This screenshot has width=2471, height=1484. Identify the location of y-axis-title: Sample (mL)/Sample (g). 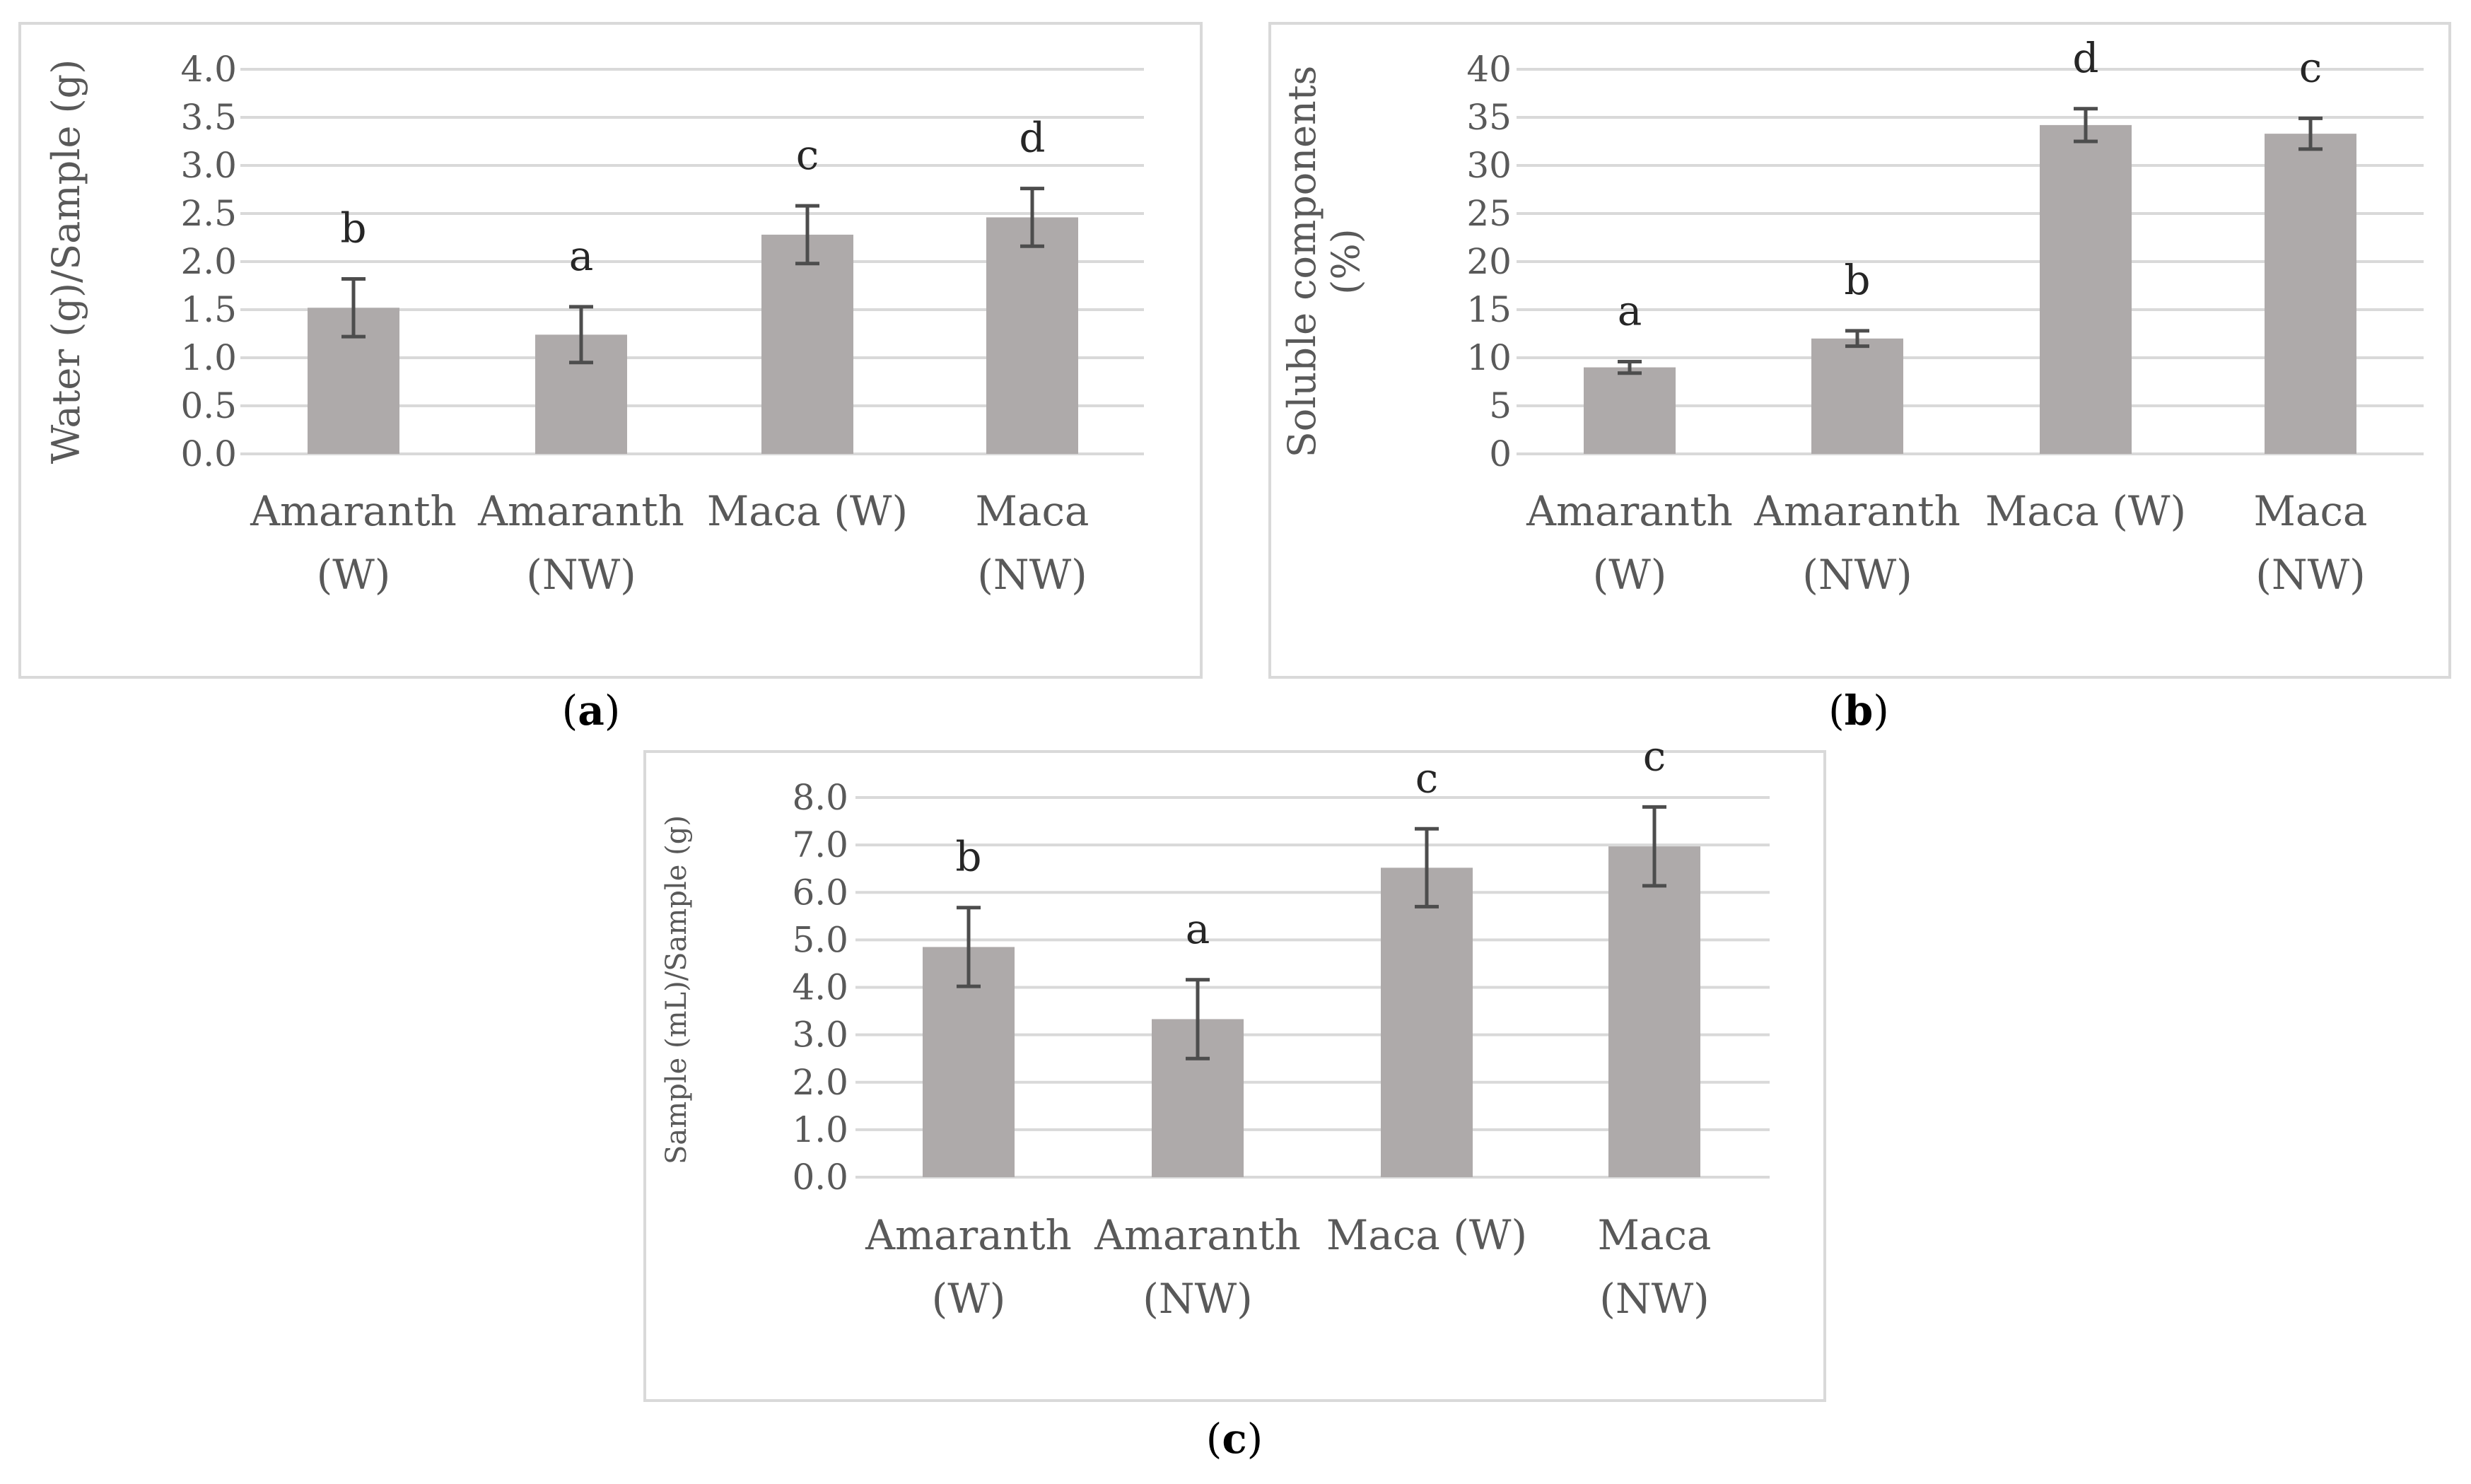
(676, 990).